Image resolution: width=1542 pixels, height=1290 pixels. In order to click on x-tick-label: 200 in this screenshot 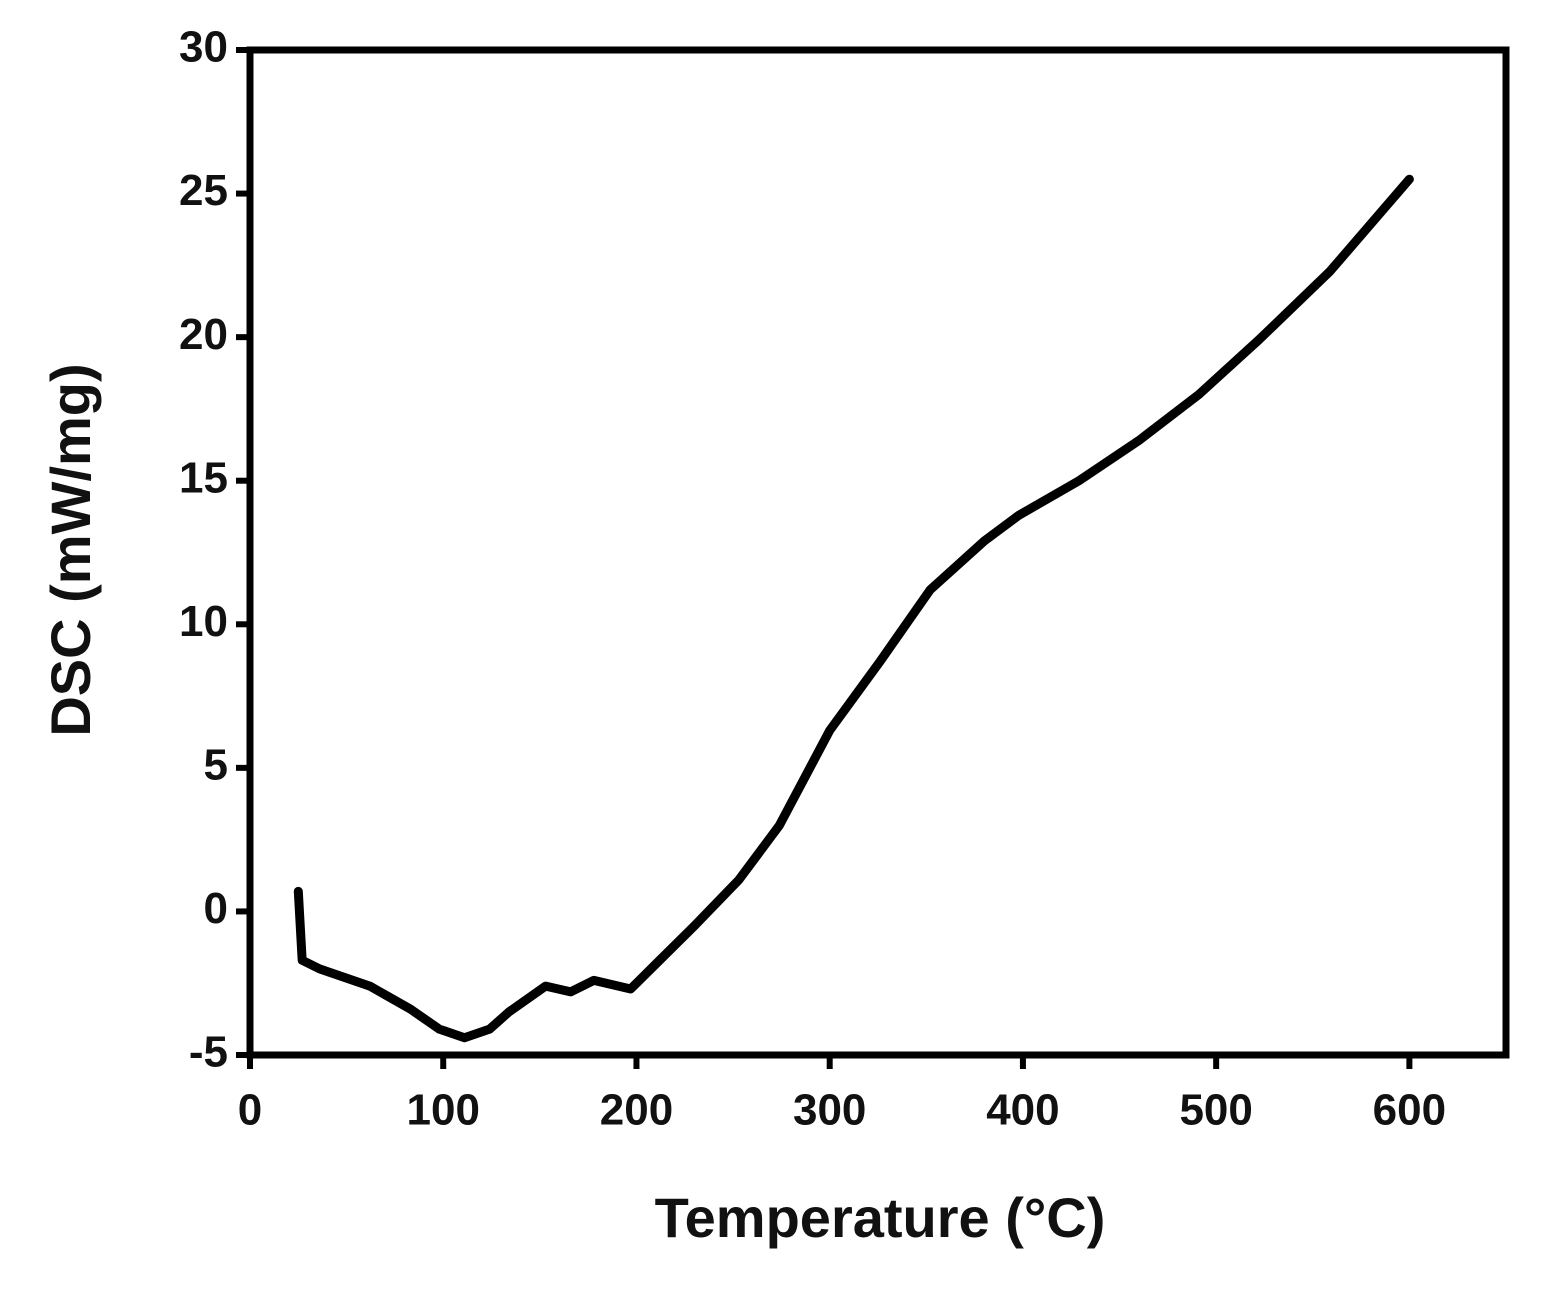, I will do `click(636, 1110)`.